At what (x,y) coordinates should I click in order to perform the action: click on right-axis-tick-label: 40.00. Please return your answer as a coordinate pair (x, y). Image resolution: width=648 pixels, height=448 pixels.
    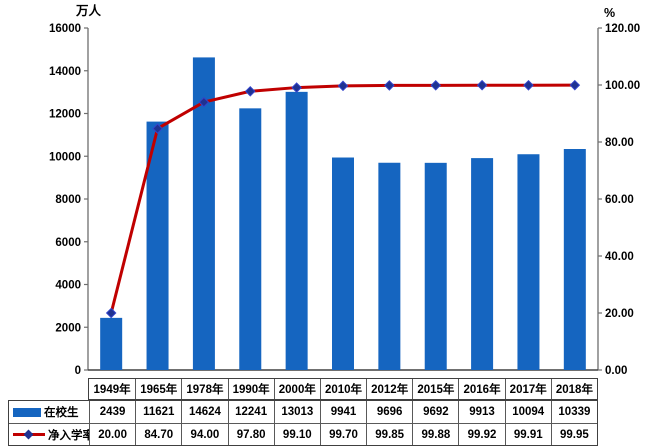
    Looking at the image, I should click on (619, 257).